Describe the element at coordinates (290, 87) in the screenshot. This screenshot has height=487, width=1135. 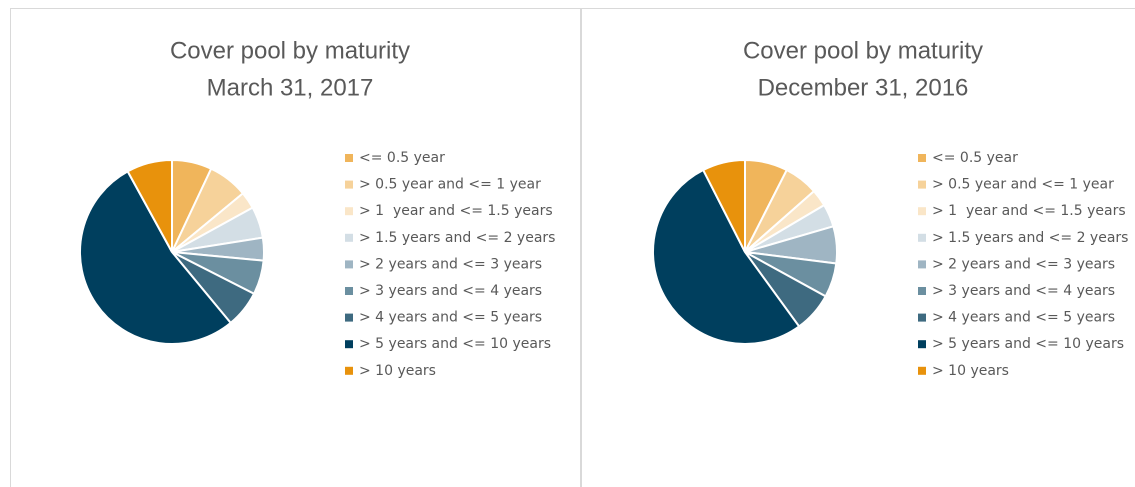
I see `chart-subtitle: March 31, 2017` at that location.